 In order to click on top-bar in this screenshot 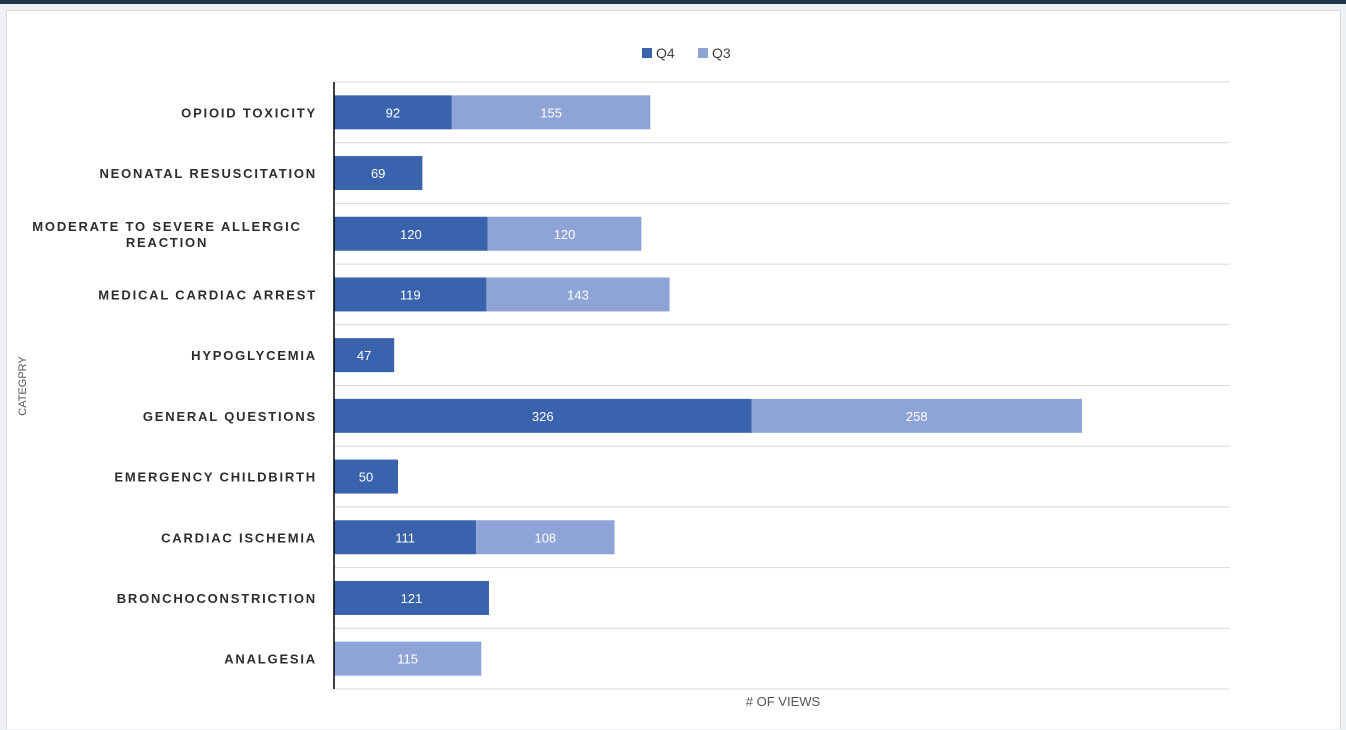, I will do `click(673, 2)`.